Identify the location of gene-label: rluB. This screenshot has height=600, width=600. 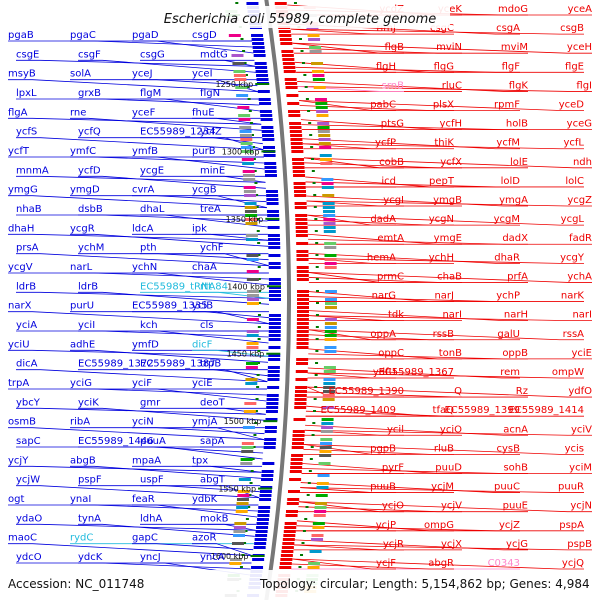
(444, 448).